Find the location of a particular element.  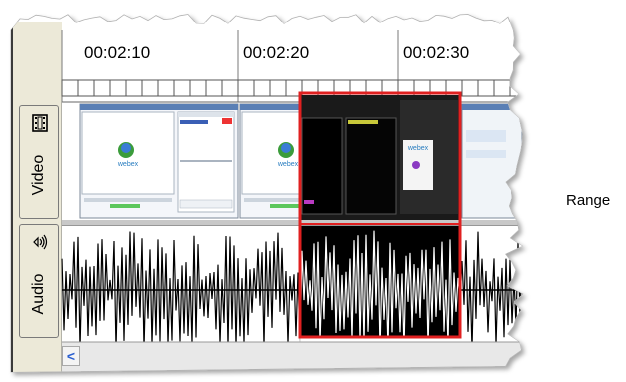

range-label: Range is located at coordinates (588, 200).